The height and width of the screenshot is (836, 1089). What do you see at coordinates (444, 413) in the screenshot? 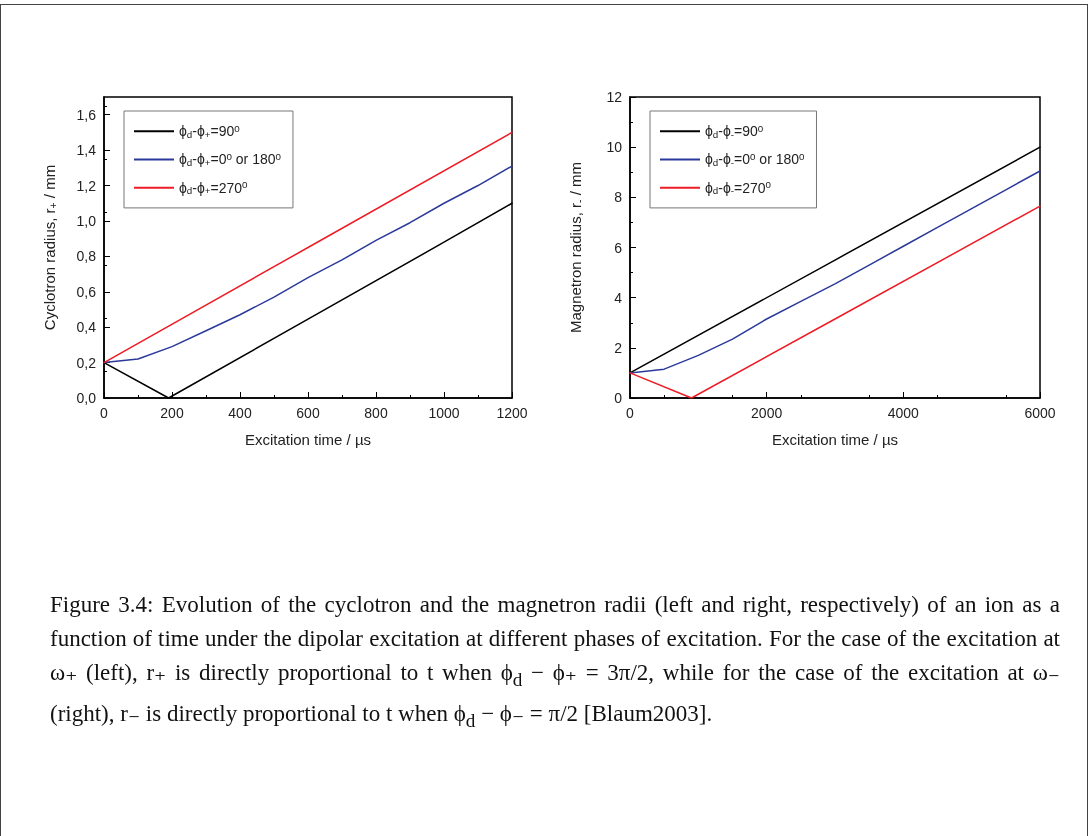
I see `x-tick-label: 1000` at bounding box center [444, 413].